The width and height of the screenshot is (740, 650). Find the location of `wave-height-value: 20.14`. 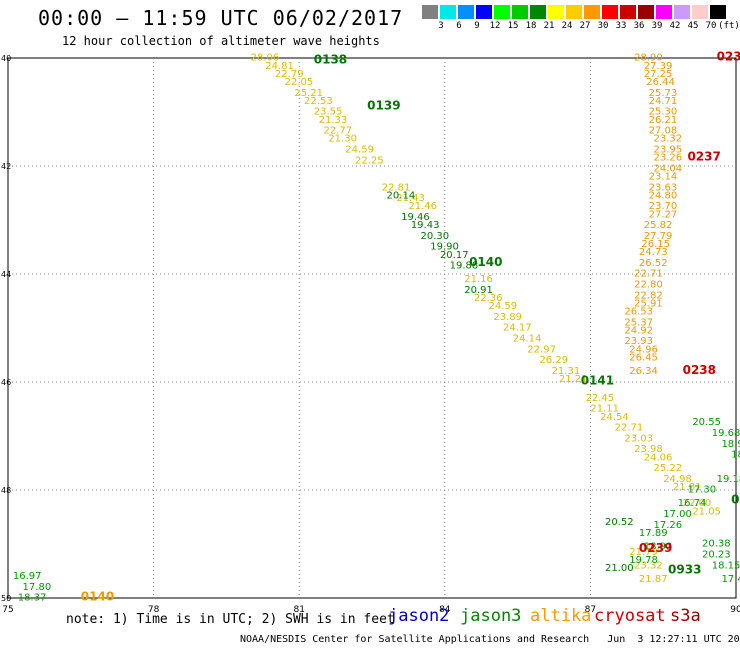

wave-height-value: 20.14 is located at coordinates (401, 195).